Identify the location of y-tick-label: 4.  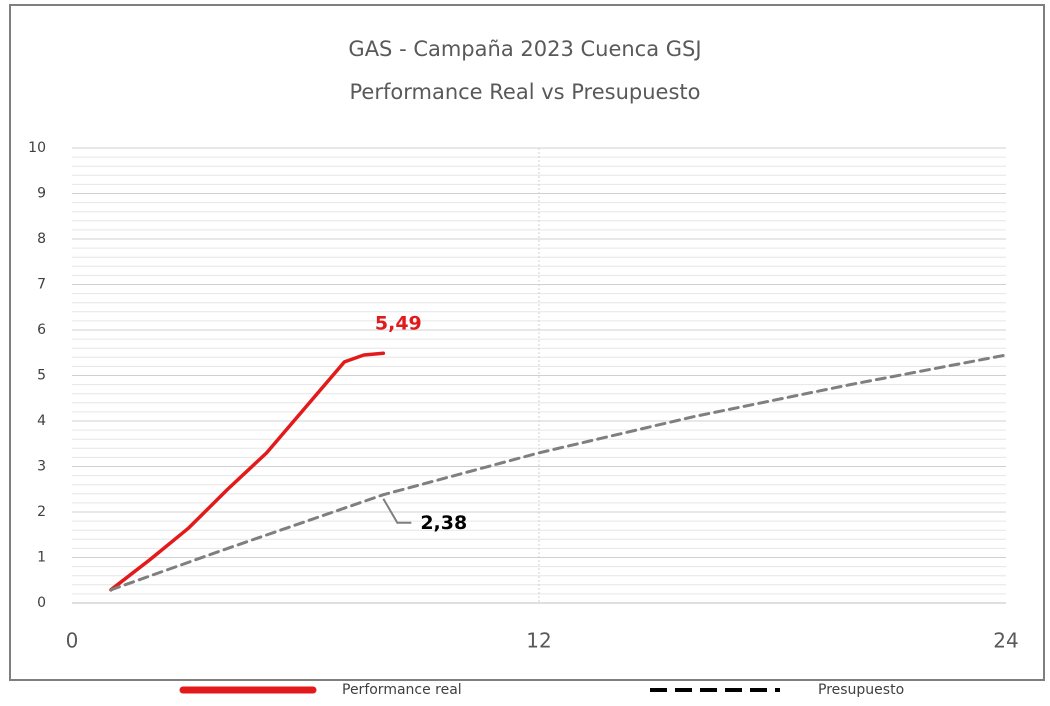
(41, 421).